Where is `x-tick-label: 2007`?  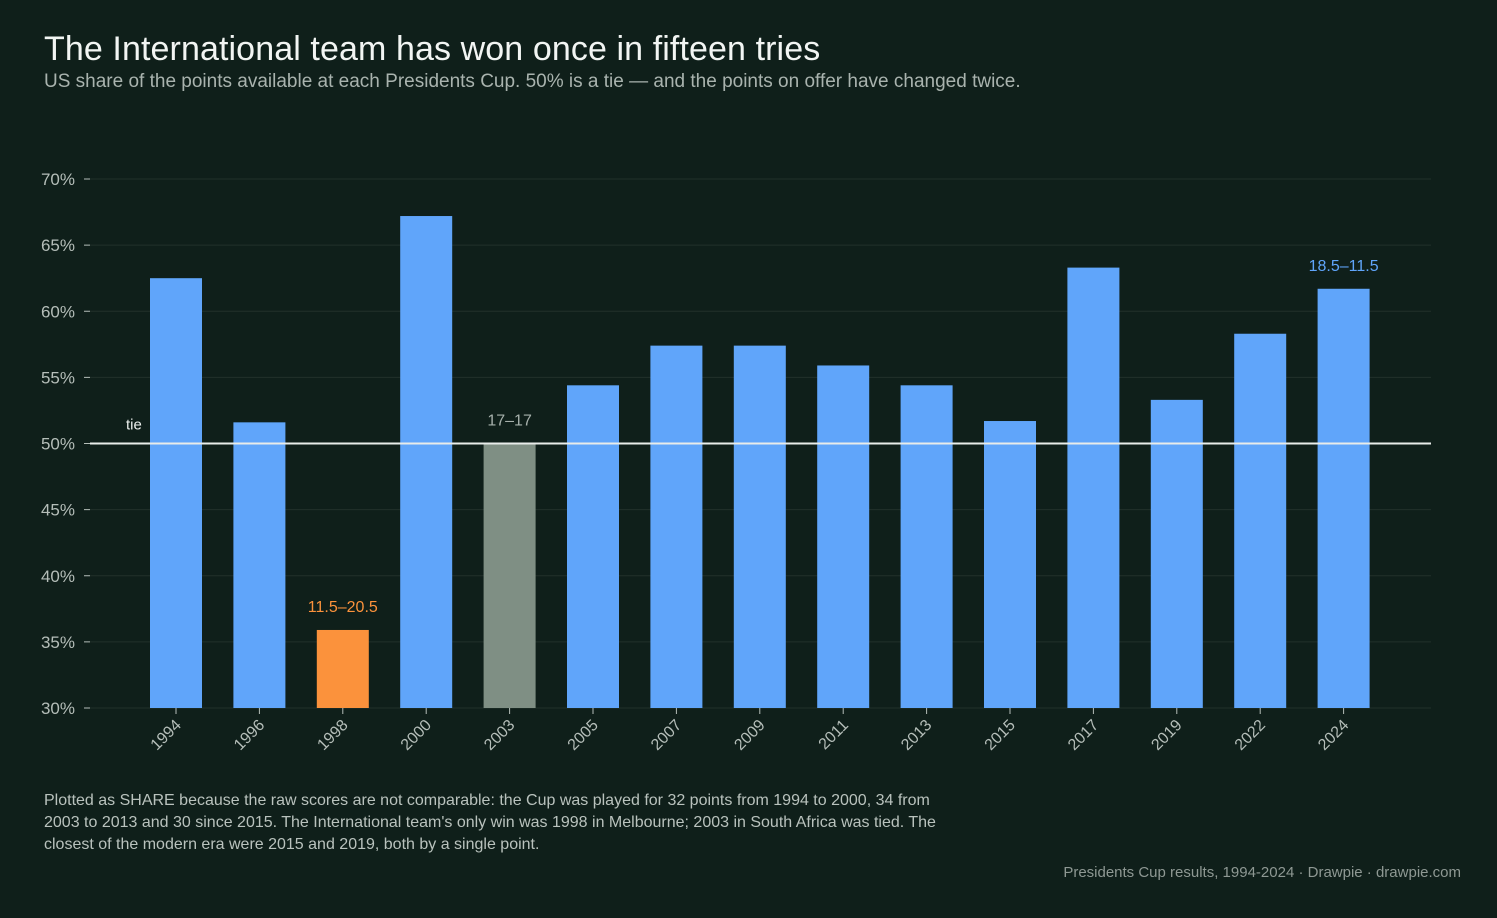
x-tick-label: 2007 is located at coordinates (666, 735).